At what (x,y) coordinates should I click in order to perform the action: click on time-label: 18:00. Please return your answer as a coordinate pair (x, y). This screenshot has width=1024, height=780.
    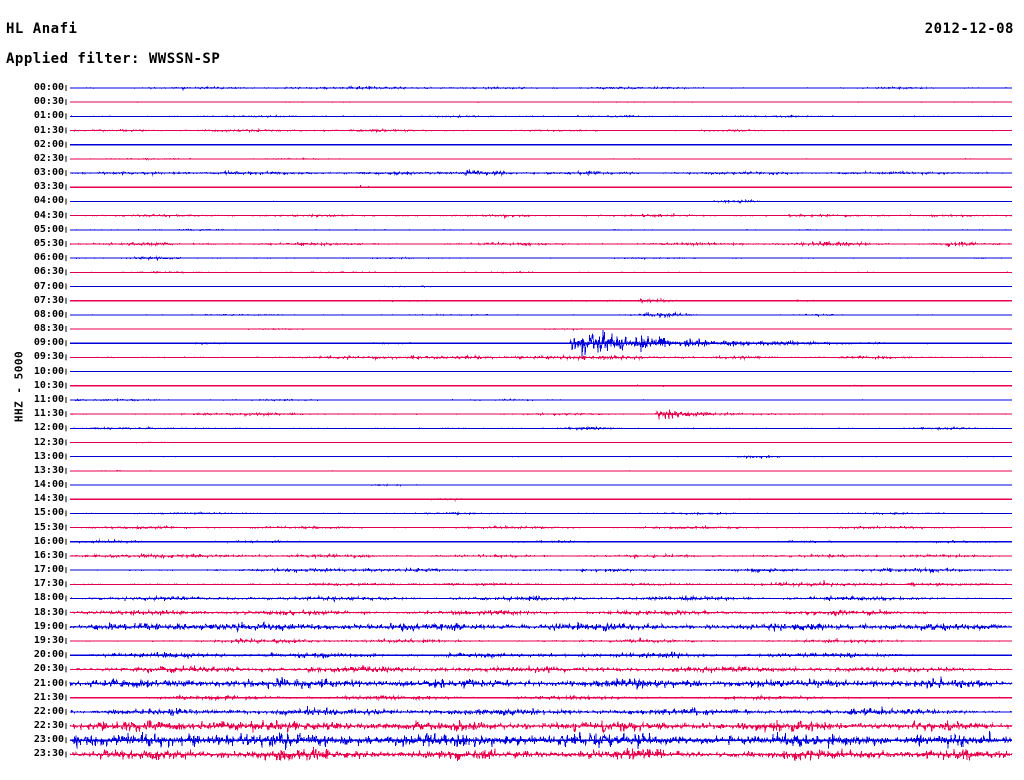
    Looking at the image, I should click on (48, 598).